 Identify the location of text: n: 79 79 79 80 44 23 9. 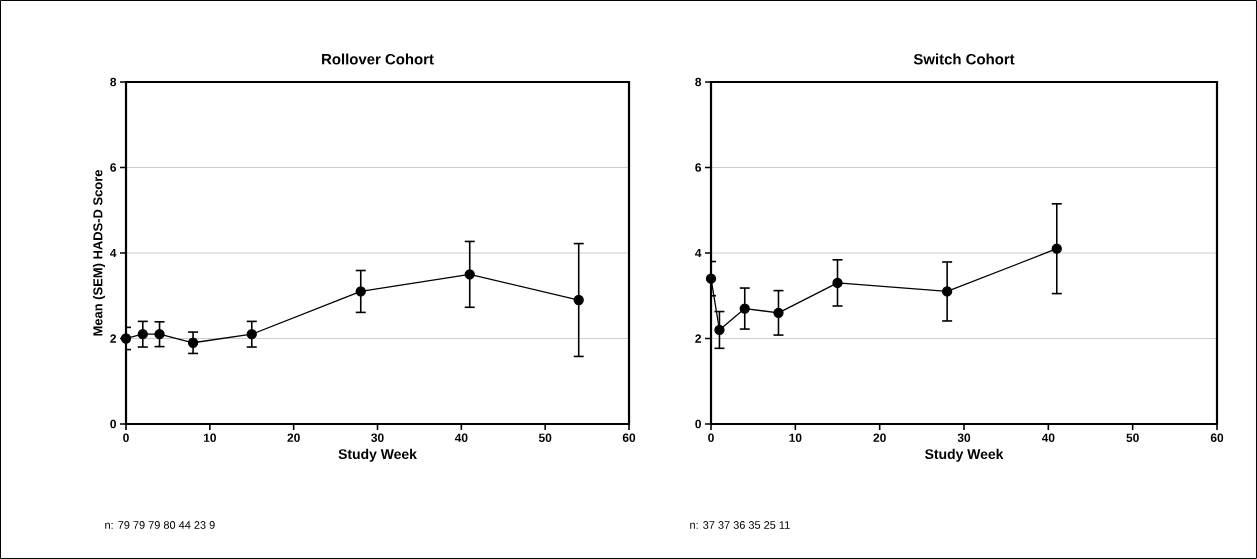
(160, 525).